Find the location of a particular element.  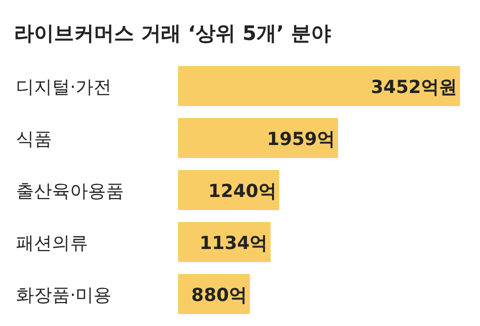

y-tick-label: 화장품·미용 is located at coordinates (64, 295).